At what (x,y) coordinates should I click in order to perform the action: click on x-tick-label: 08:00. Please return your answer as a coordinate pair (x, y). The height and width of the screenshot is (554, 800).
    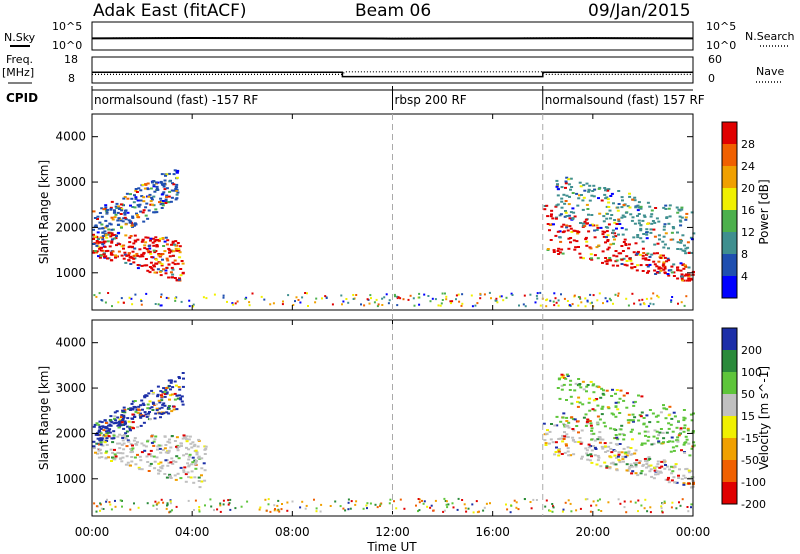
    Looking at the image, I should click on (292, 532).